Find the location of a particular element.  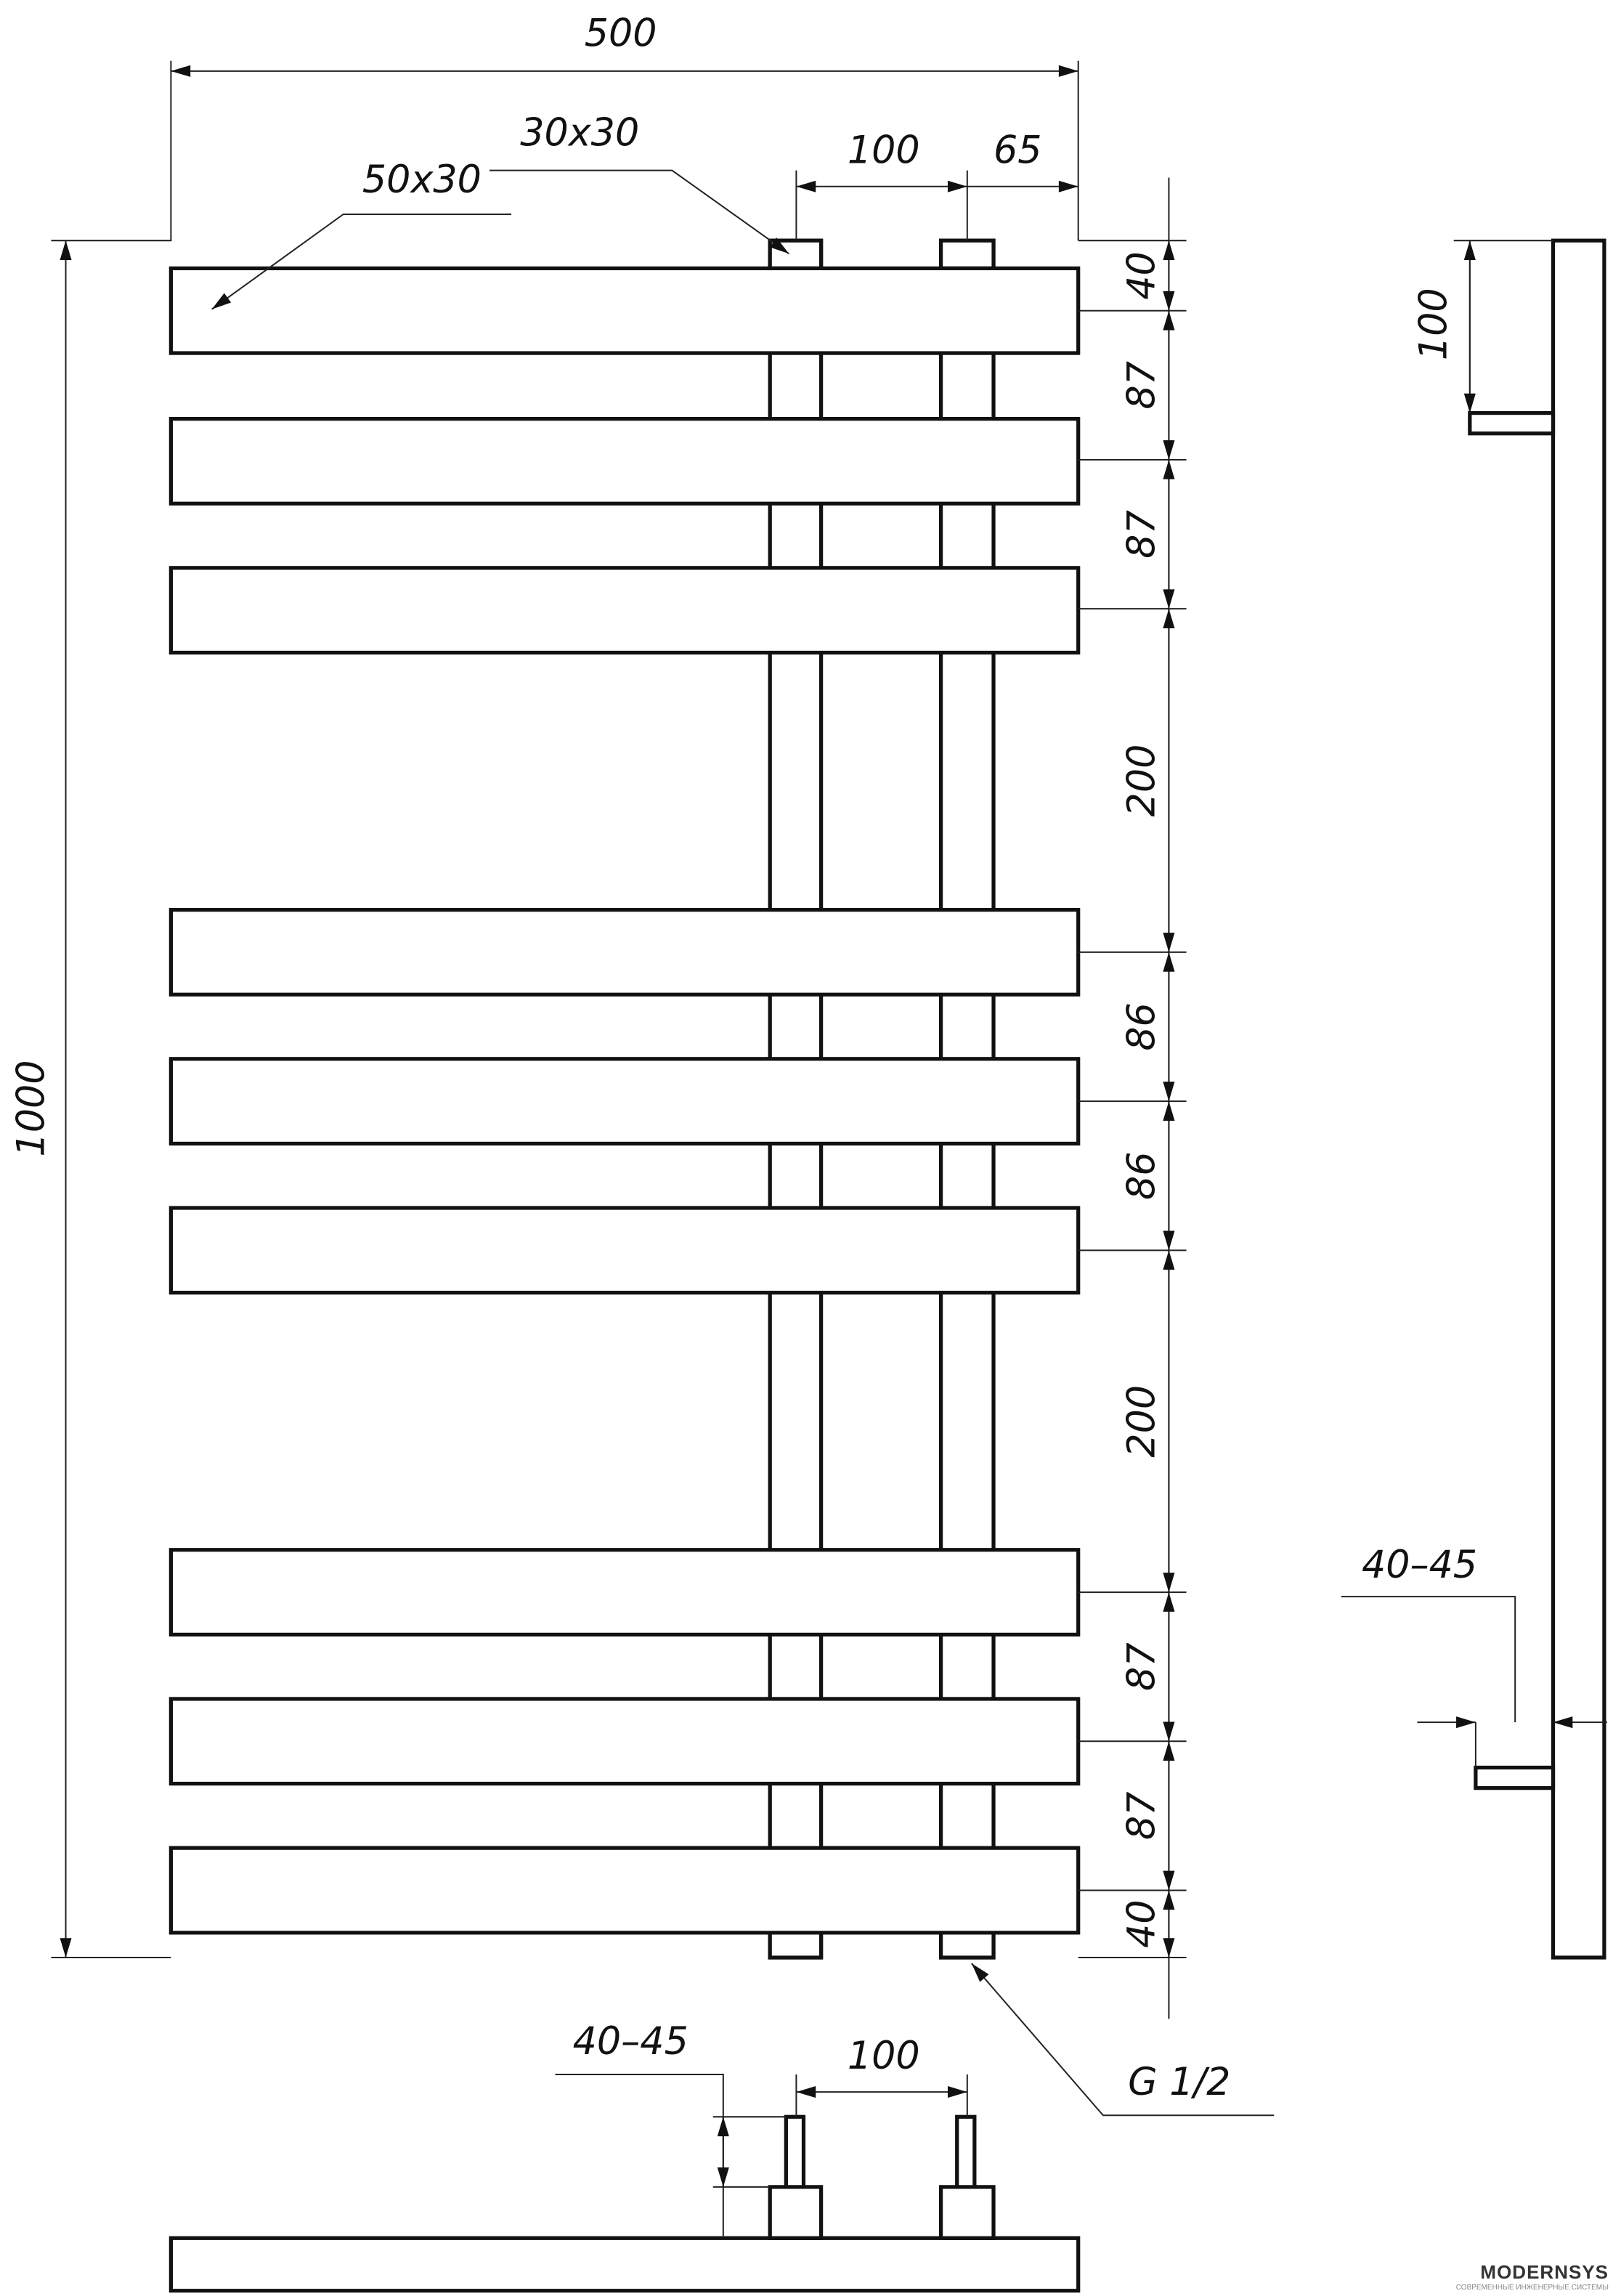

logo-name: MODERNSYS is located at coordinates (1544, 2272).